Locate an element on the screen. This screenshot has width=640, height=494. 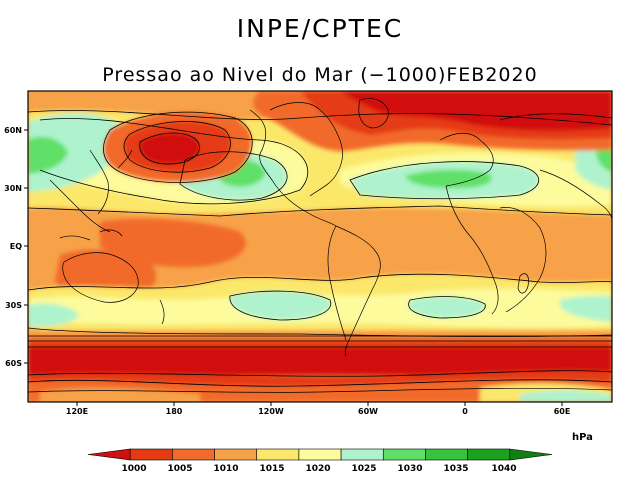
lon-label-120e: 120E is located at coordinates (77, 411).